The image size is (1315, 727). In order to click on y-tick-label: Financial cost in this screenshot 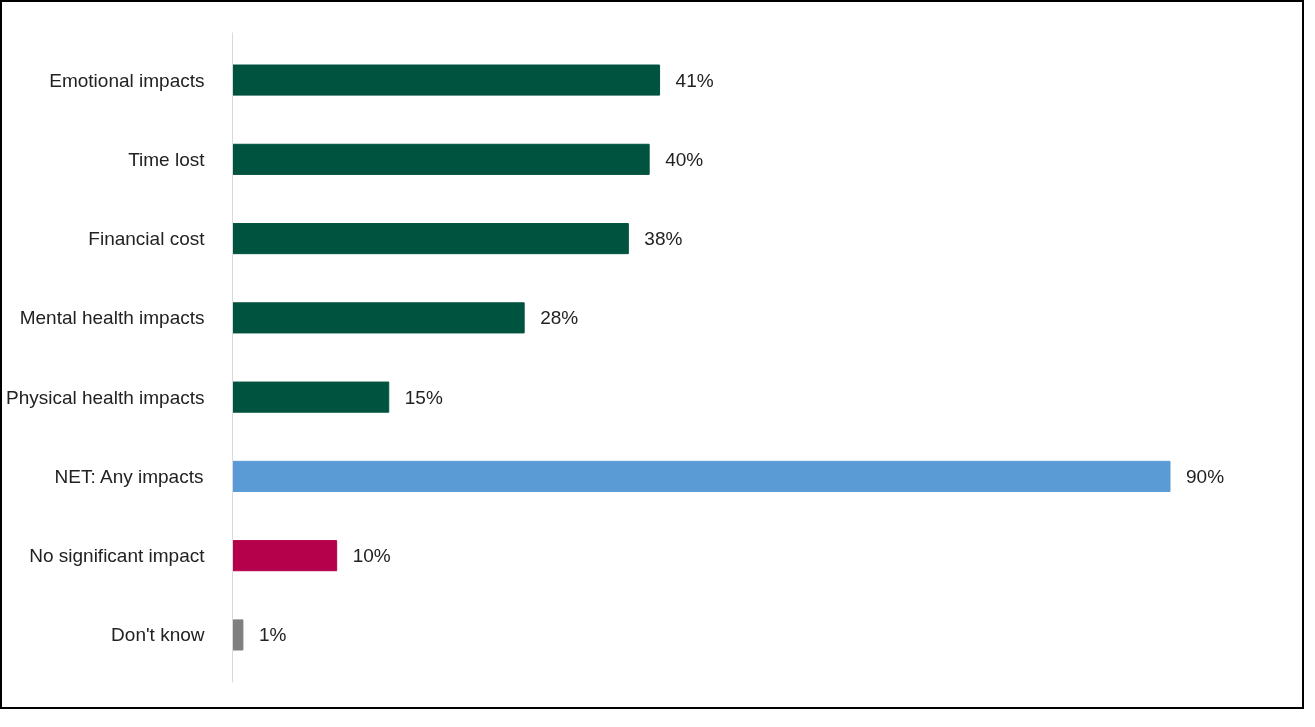, I will do `click(147, 239)`.